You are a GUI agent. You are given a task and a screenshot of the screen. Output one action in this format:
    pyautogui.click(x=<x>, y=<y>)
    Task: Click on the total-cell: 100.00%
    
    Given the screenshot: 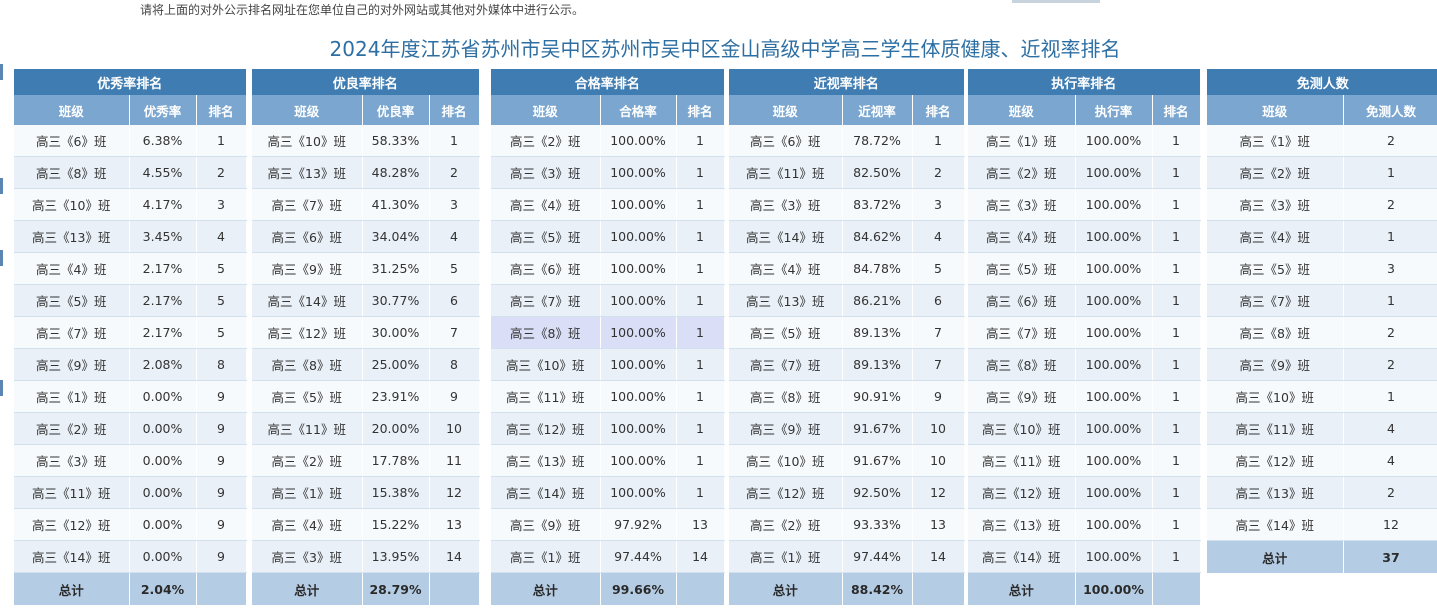 What is the action you would take?
    pyautogui.click(x=1114, y=588)
    